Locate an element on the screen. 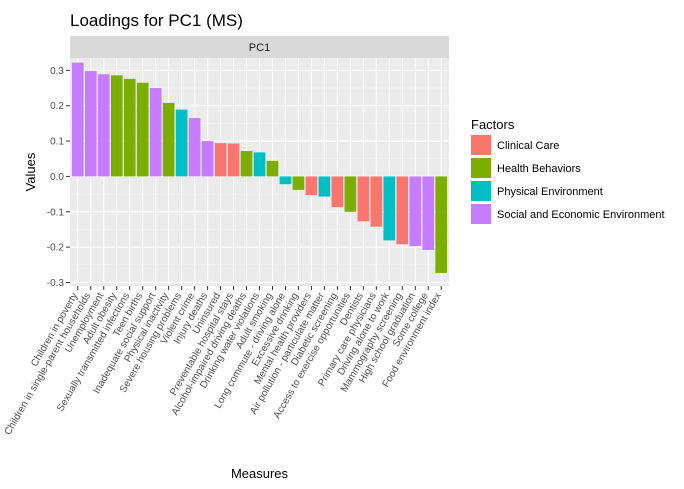 The width and height of the screenshot is (684, 489). legend-label: Health Behaviors is located at coordinates (539, 169).